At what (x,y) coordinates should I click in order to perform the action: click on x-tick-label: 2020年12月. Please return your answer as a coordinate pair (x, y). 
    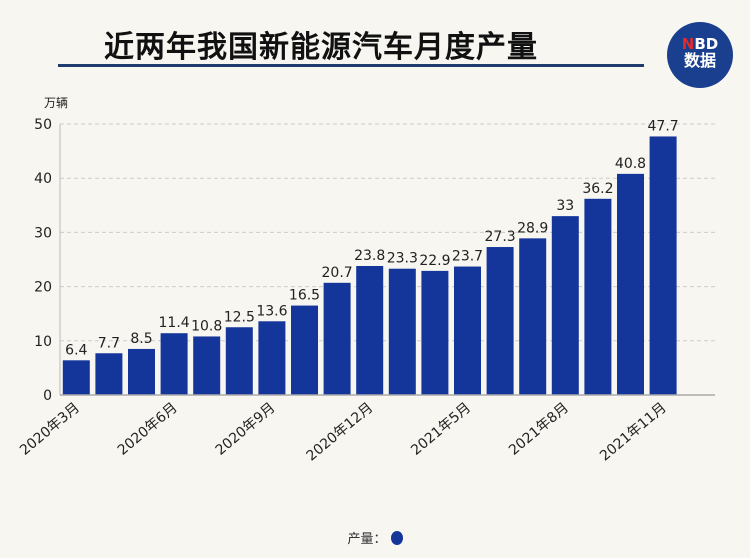
    Looking at the image, I should click on (340, 432).